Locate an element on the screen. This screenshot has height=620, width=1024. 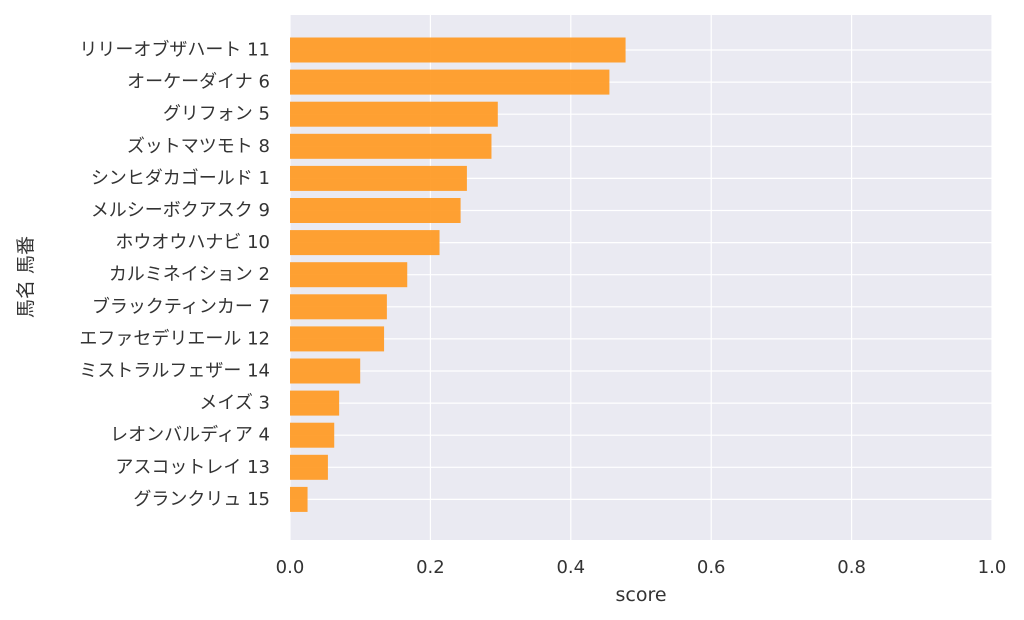
y-axis-title: 馬名 馬番 is located at coordinates (26, 277).